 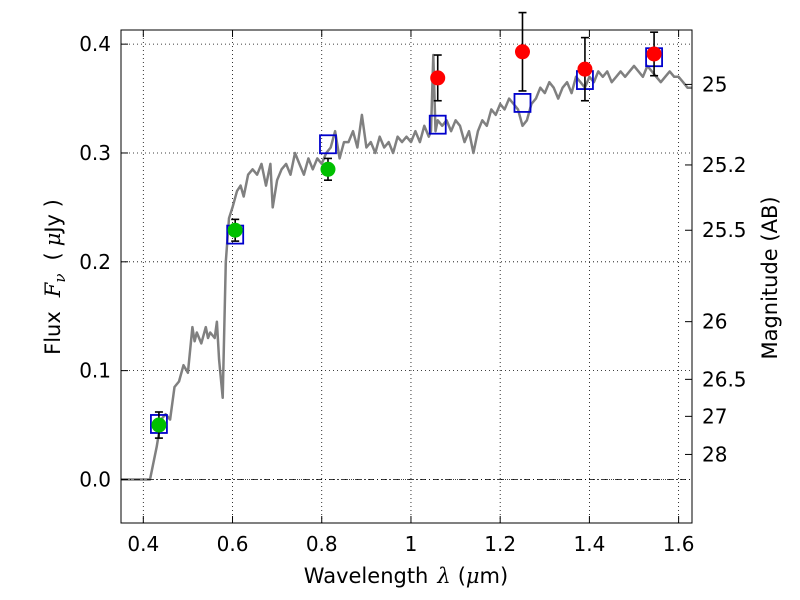 I want to click on x-tick-label: 1.2, so click(x=500, y=544).